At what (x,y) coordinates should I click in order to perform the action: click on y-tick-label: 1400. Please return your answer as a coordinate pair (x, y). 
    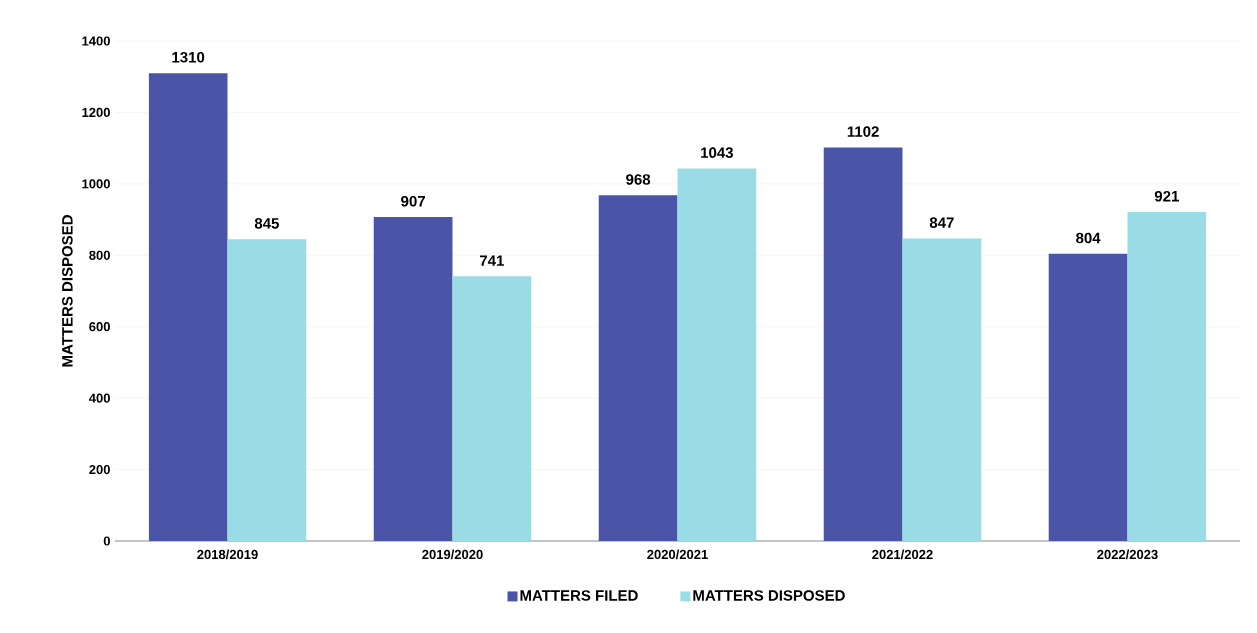
    Looking at the image, I should click on (96, 41).